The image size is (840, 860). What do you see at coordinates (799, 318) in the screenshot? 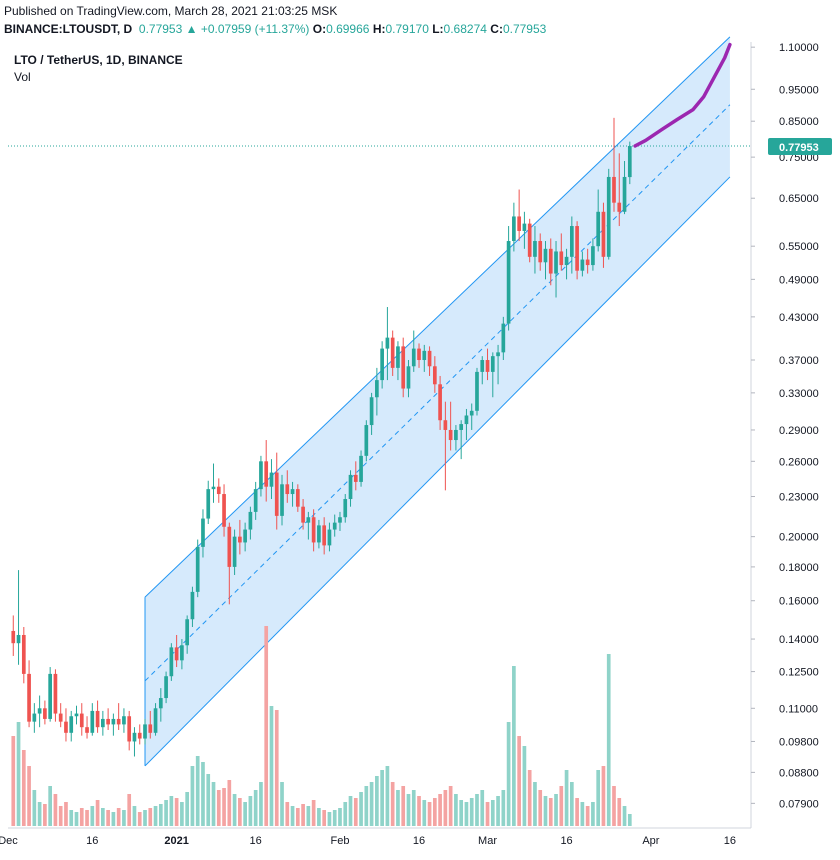
I see `price-tick-label: 0.43000` at bounding box center [799, 318].